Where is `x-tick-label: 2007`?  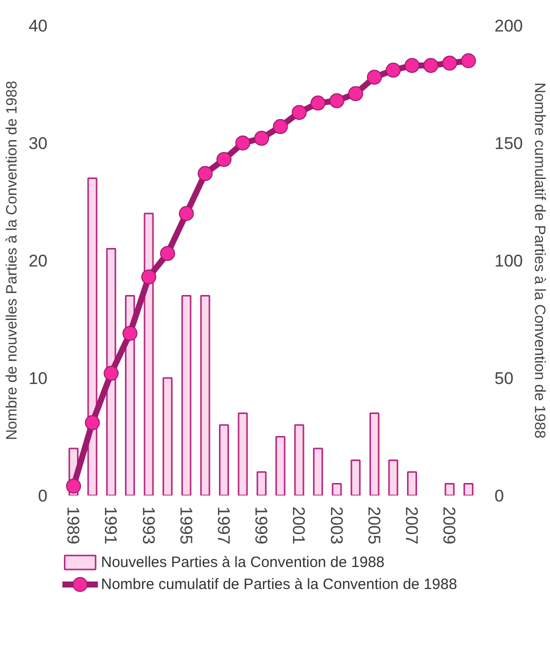 x-tick-label: 2007 is located at coordinates (412, 525).